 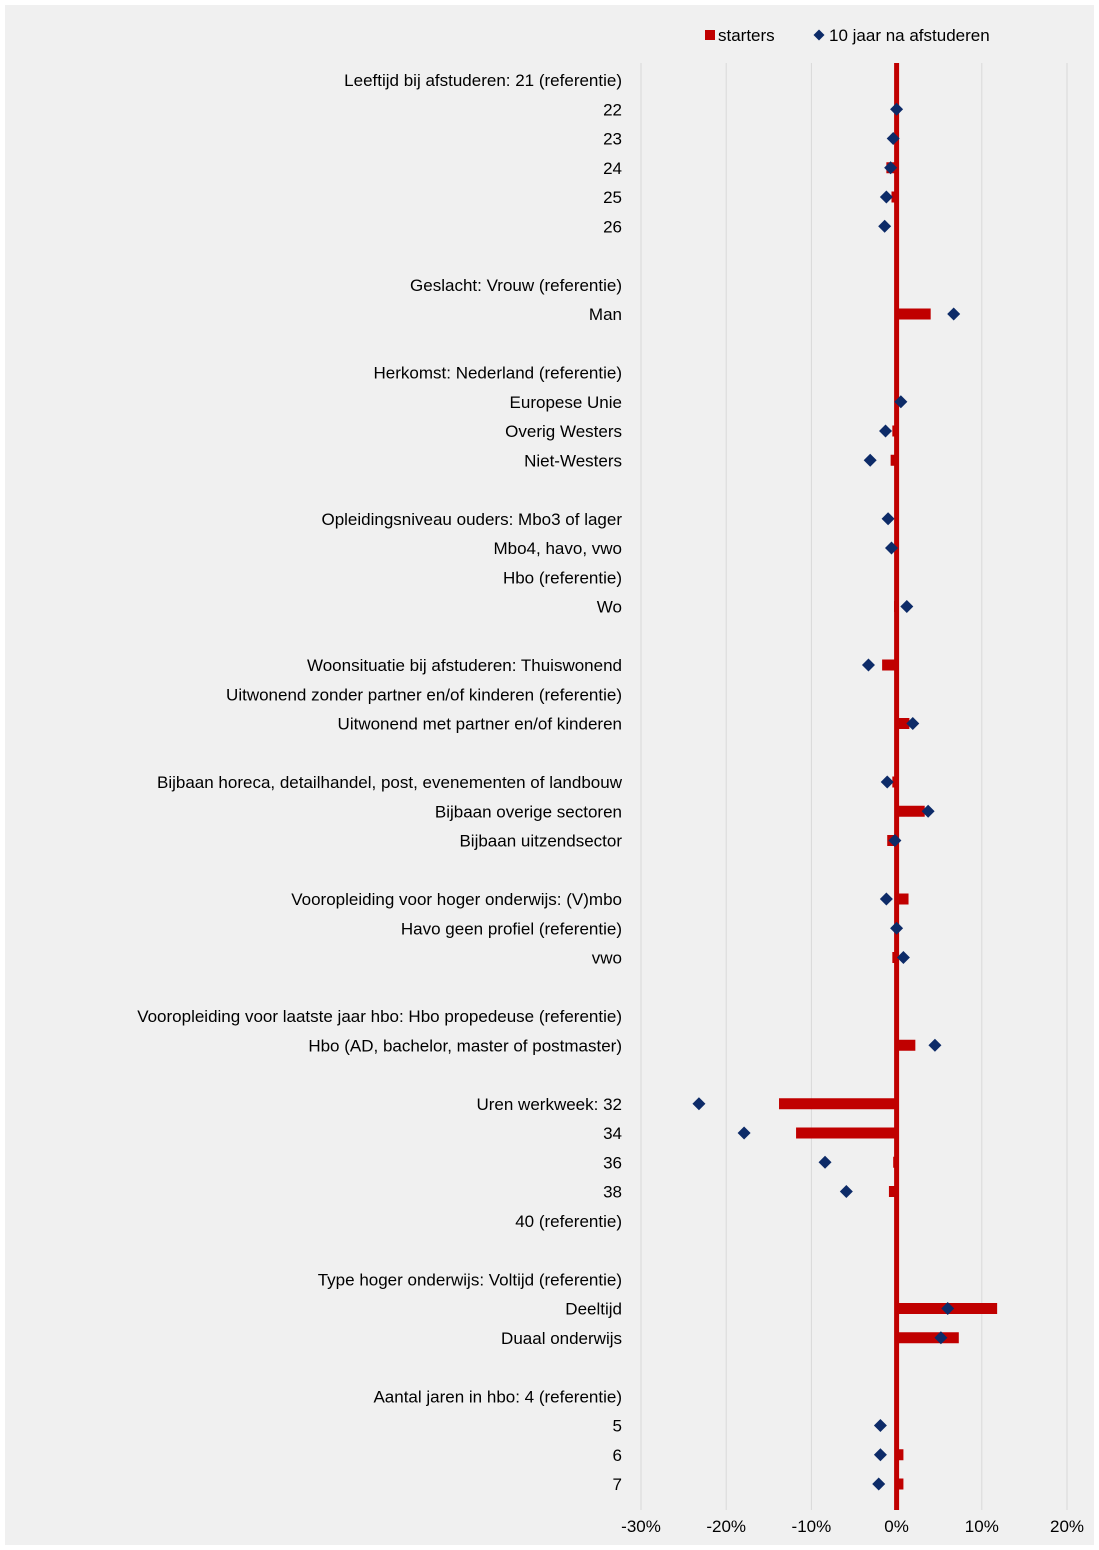 I want to click on legend: starters 10 jaar na afstuderen, so click(x=847, y=35).